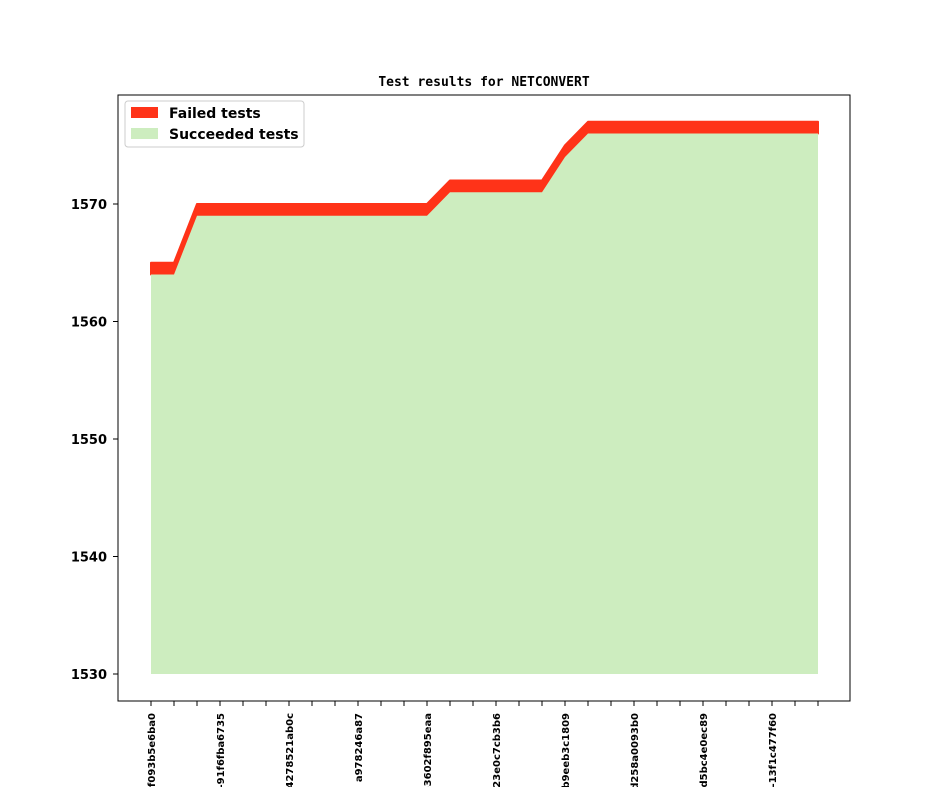 The height and width of the screenshot is (787, 944). What do you see at coordinates (359, 747) in the screenshot?
I see `x-tick-label: a978246a87` at bounding box center [359, 747].